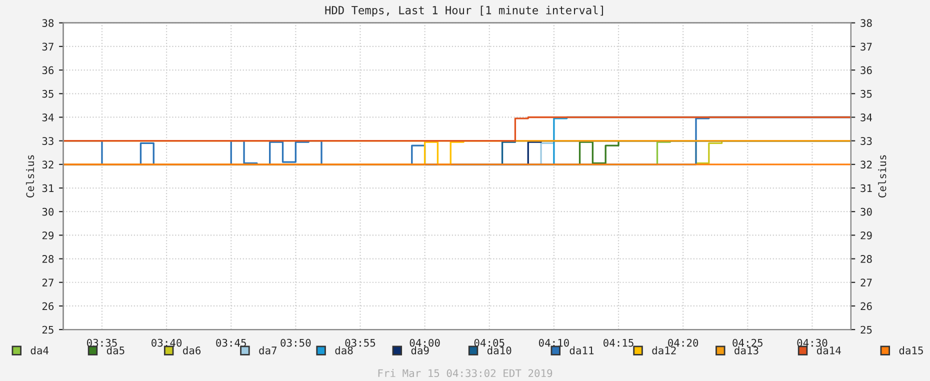  What do you see at coordinates (489, 342) in the screenshot?
I see `x-tick-label: 04:05` at bounding box center [489, 342].